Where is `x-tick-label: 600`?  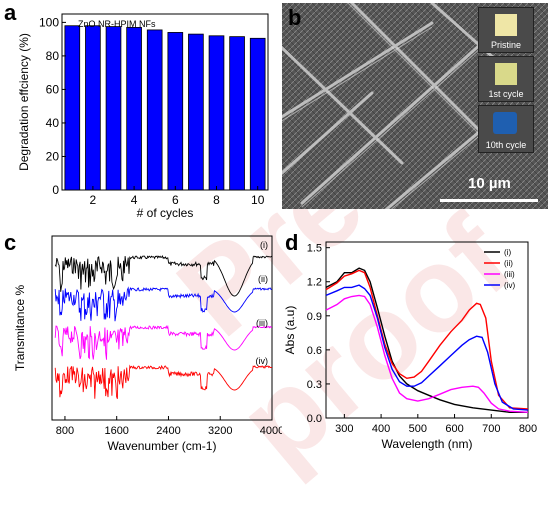 x-tick-label: 600 is located at coordinates (454, 429).